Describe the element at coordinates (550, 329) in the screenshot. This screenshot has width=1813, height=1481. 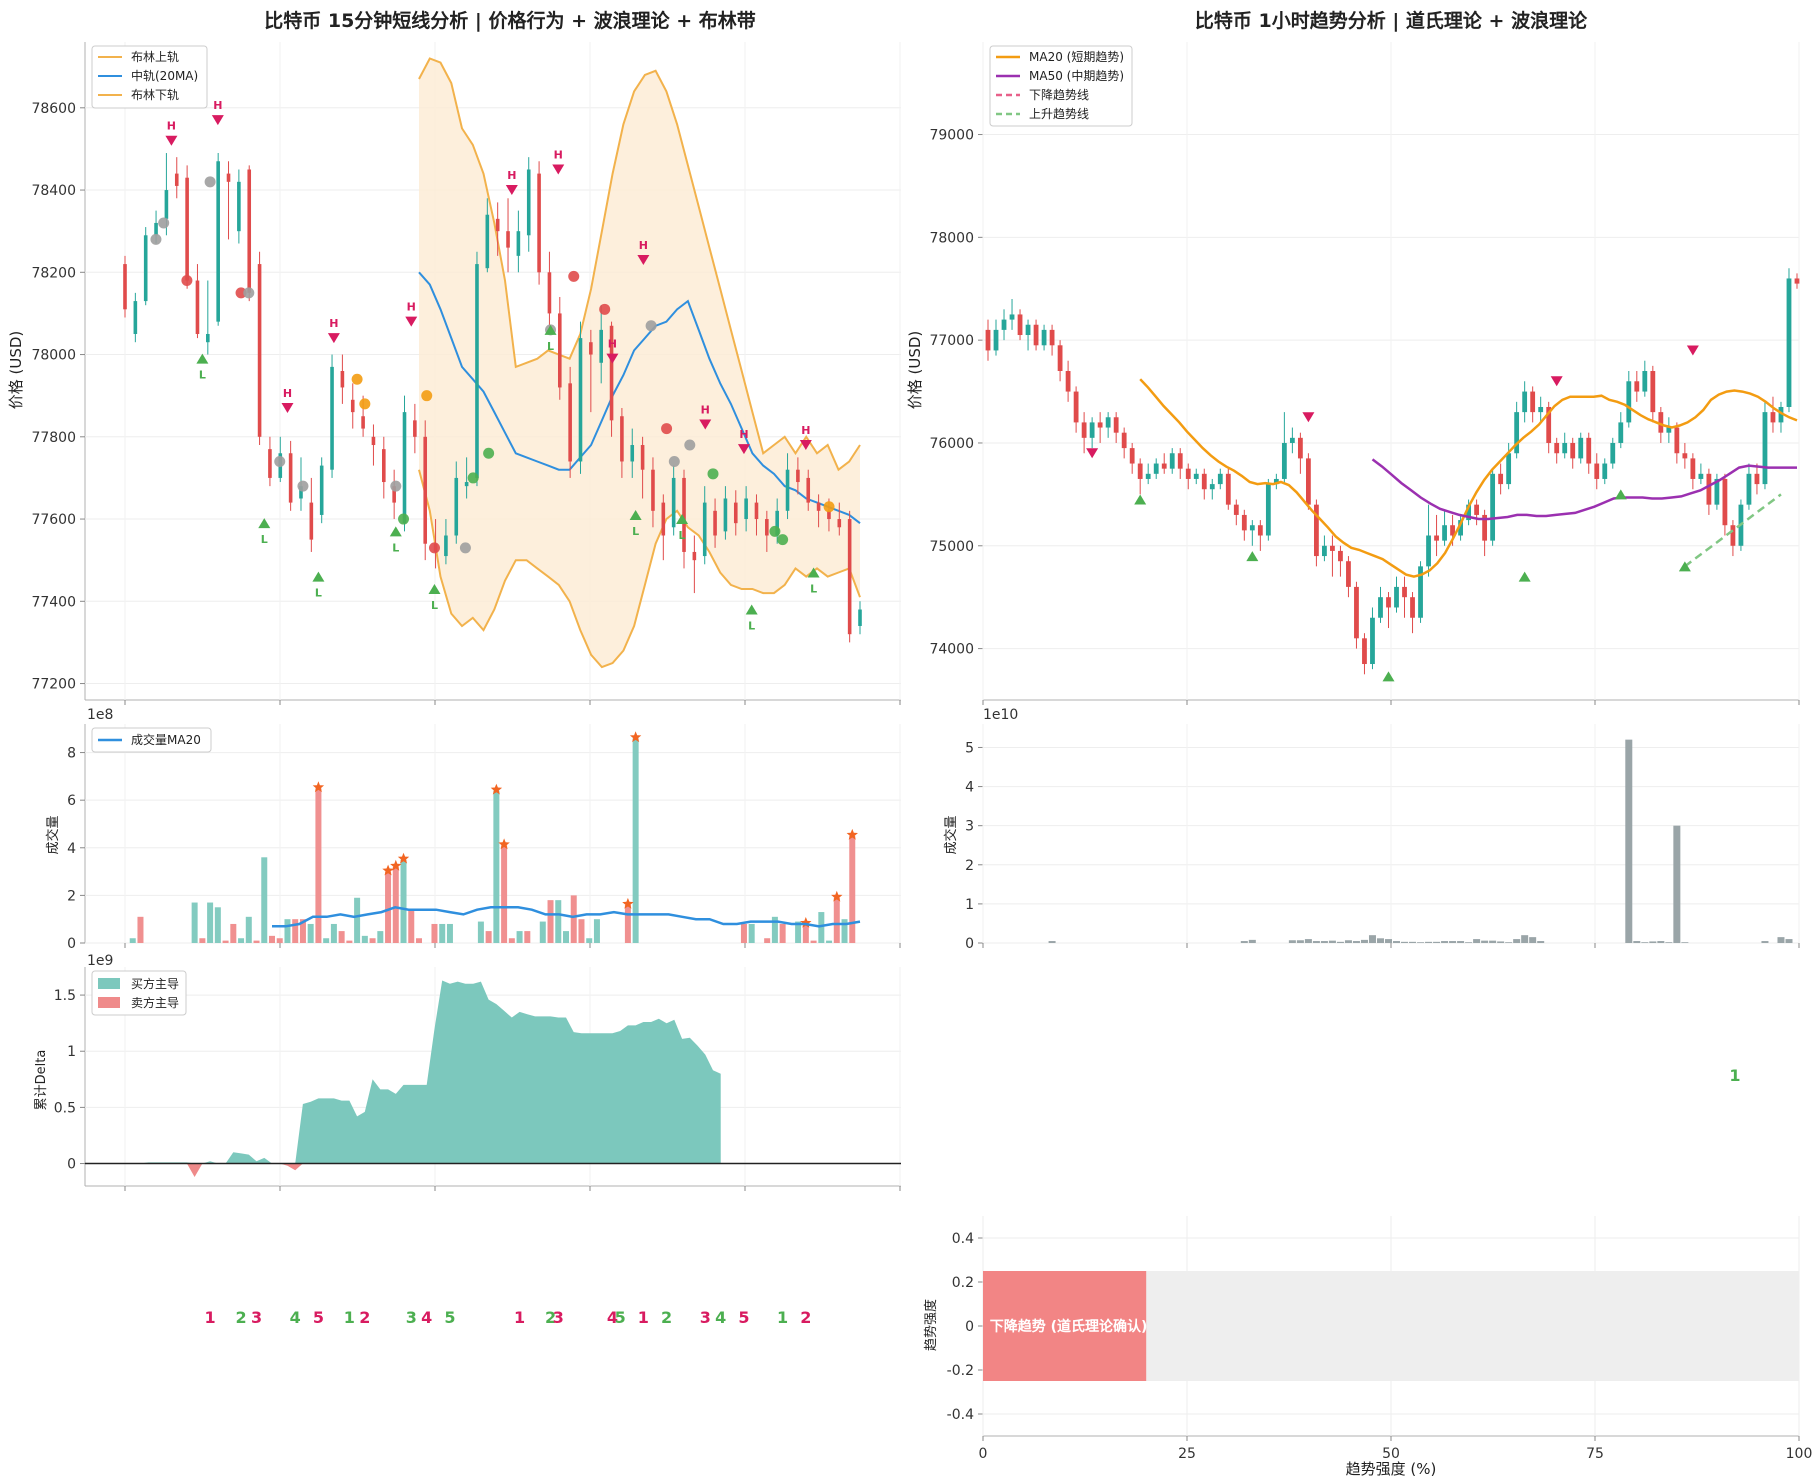
I see `swing-low-marker` at that location.